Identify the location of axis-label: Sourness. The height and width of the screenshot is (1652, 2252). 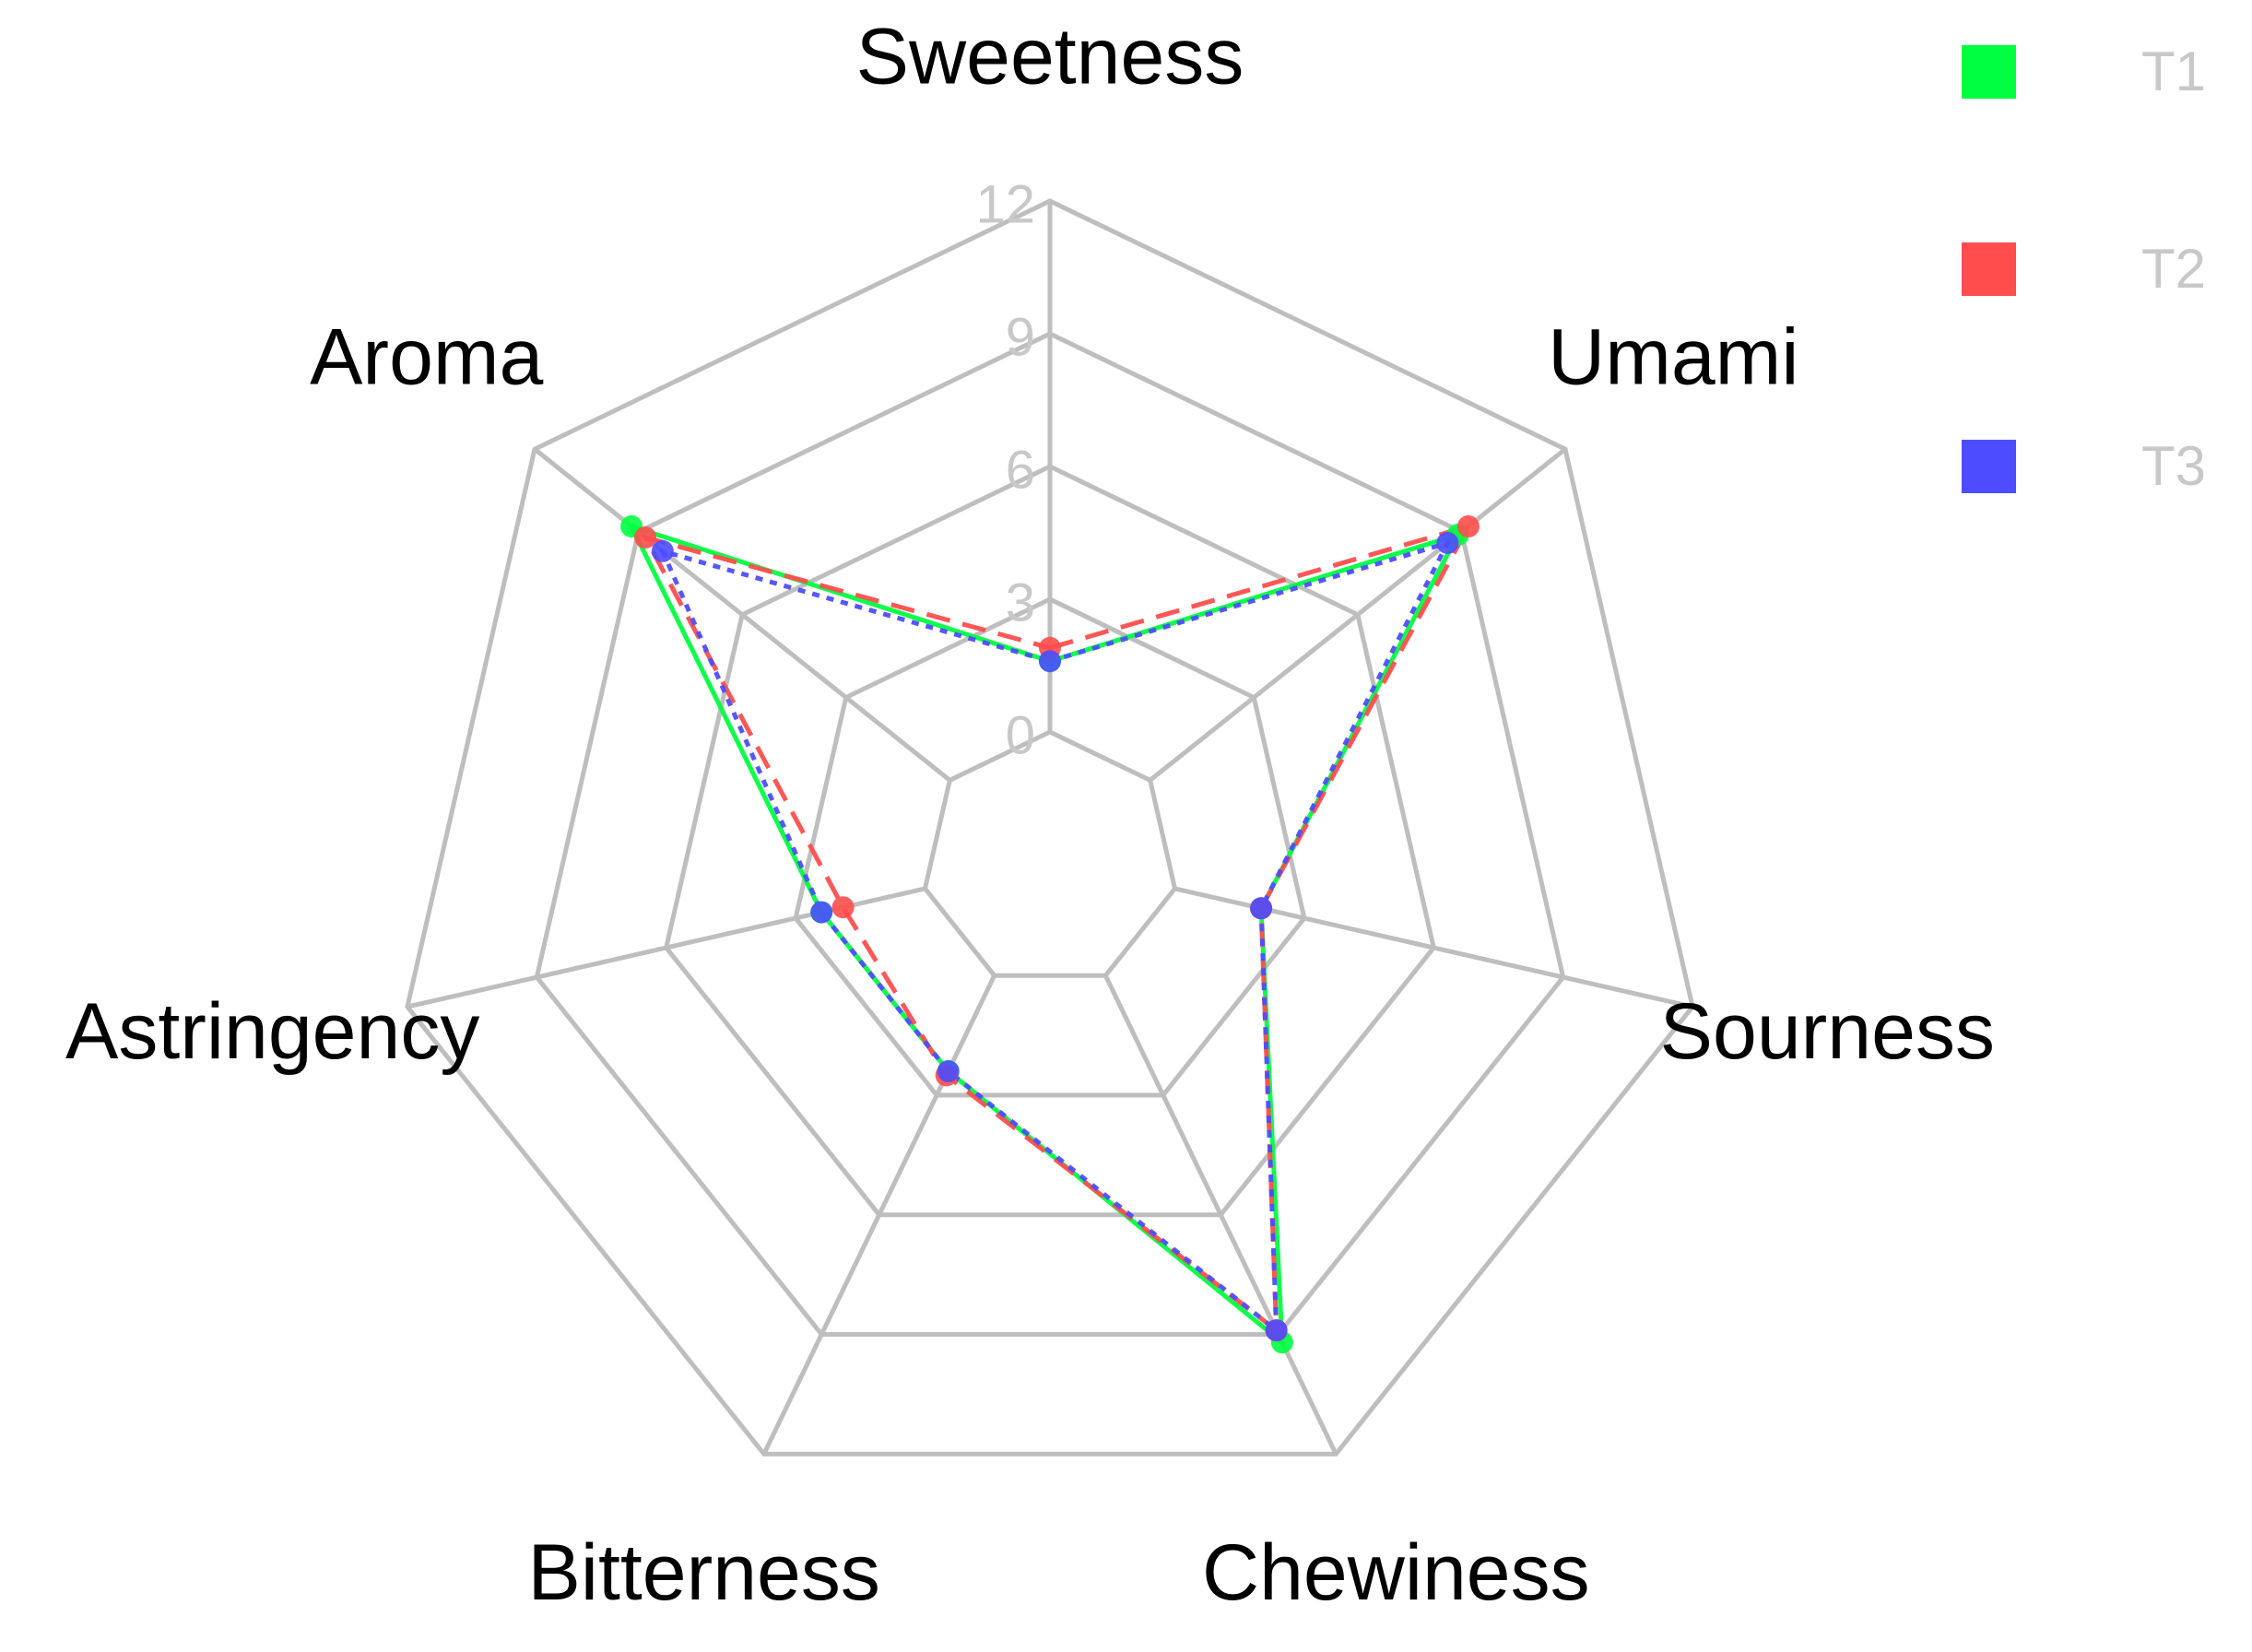
(1828, 1031).